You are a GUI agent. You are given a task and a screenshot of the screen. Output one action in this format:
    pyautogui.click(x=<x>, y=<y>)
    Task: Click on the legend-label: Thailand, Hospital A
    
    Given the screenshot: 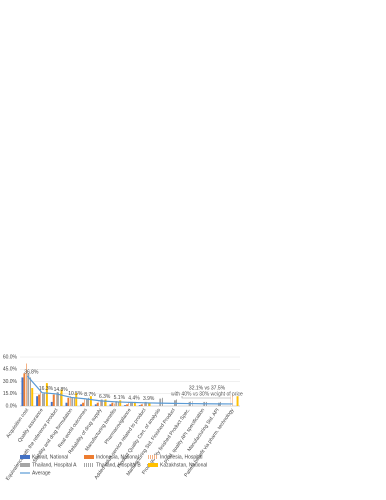 What is the action you would take?
    pyautogui.click(x=54, y=465)
    